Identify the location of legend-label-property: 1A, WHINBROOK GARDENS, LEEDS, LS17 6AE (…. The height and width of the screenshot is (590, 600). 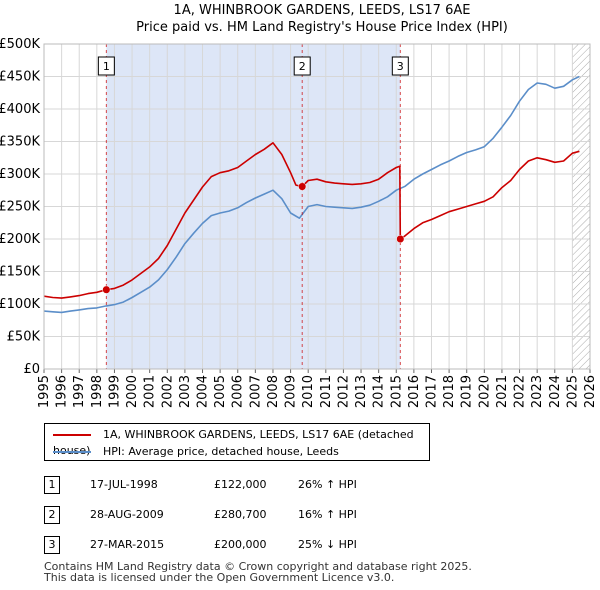
(233, 442).